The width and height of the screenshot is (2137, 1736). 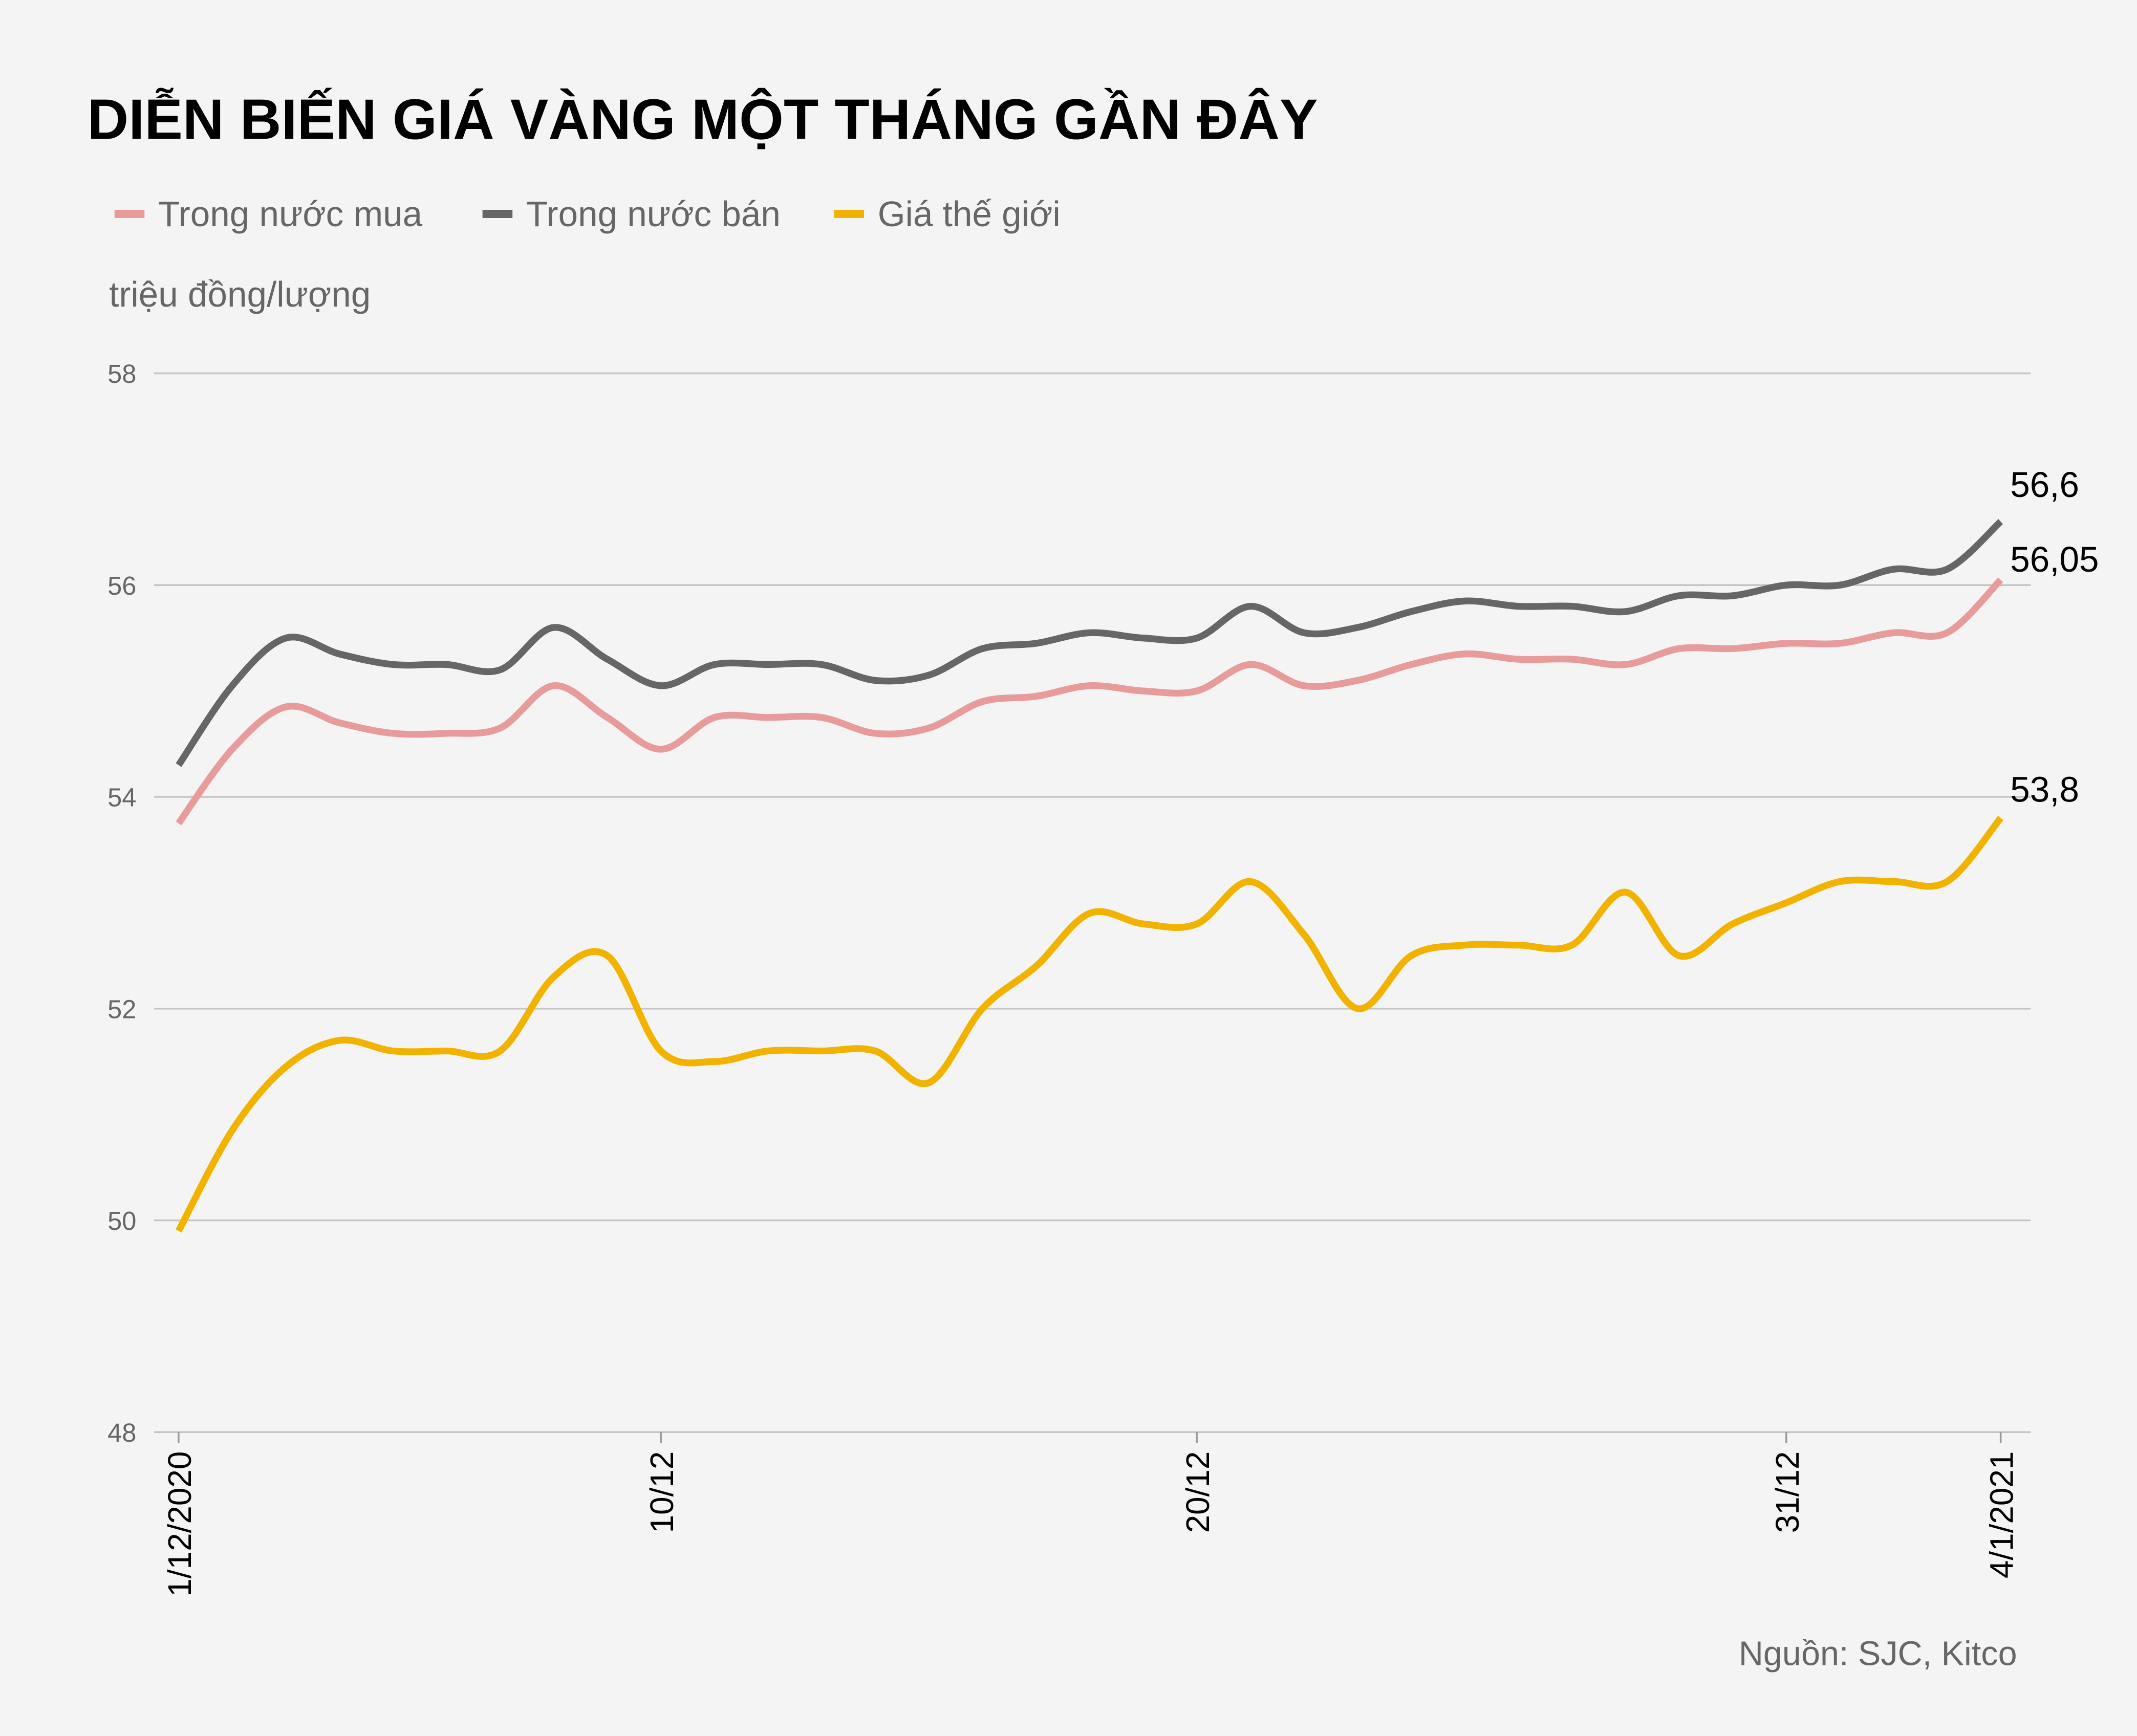 What do you see at coordinates (121, 1220) in the screenshot?
I see `y-tick-label: 50` at bounding box center [121, 1220].